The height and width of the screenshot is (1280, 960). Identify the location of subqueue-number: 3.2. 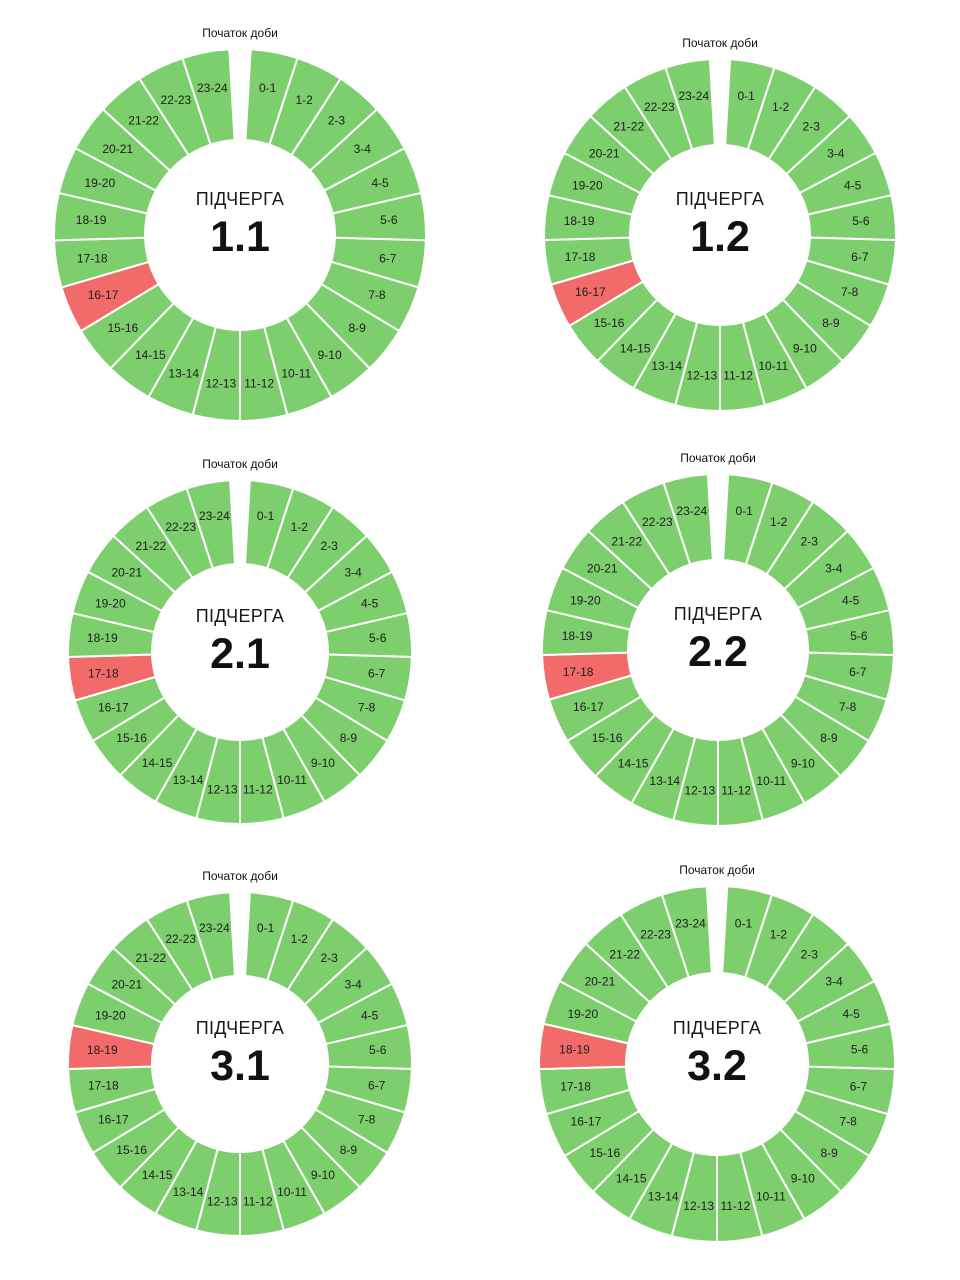
(717, 1066).